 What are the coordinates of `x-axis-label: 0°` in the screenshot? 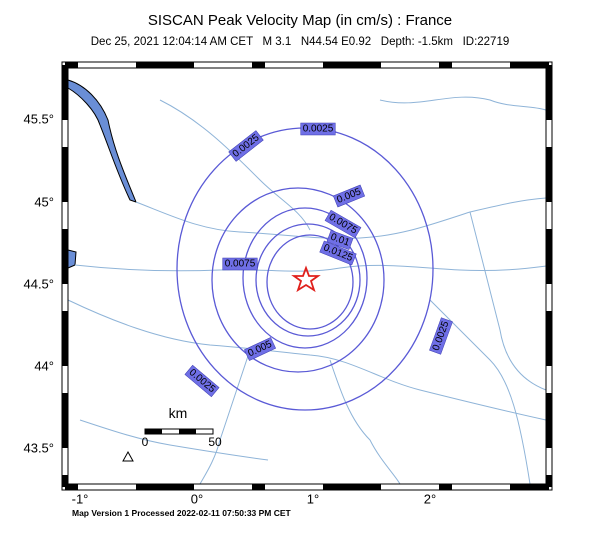 It's located at (197, 498).